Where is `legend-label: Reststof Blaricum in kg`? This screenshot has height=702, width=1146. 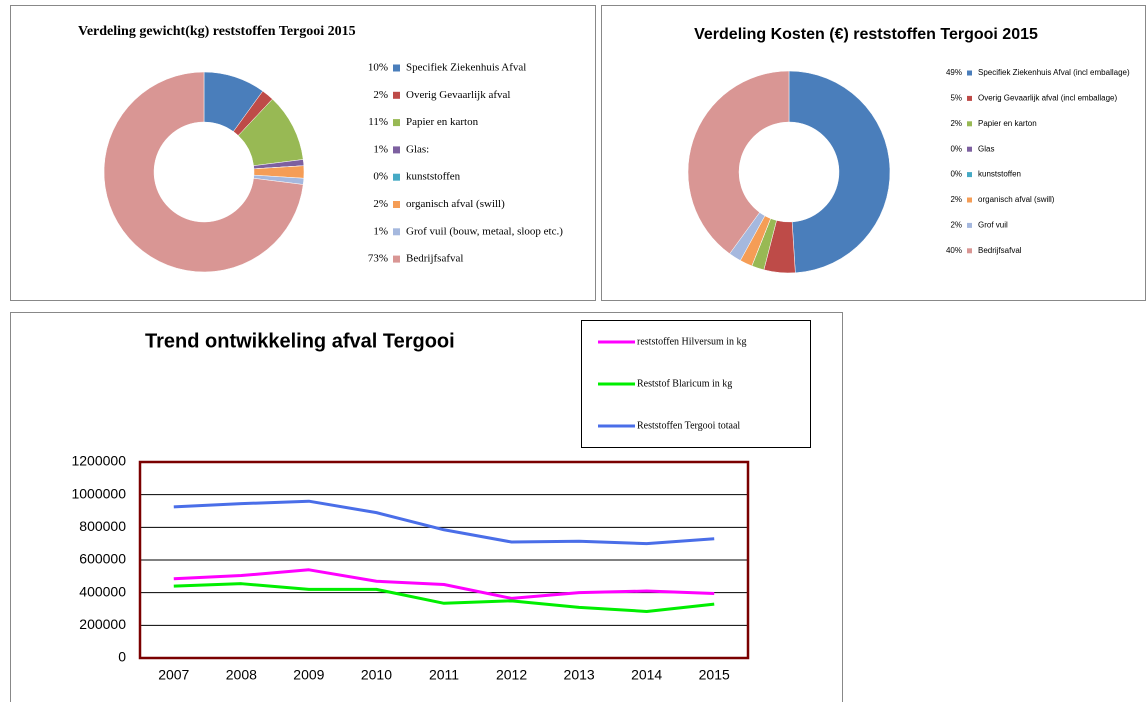
legend-label: Reststof Blaricum in kg is located at coordinates (684, 383).